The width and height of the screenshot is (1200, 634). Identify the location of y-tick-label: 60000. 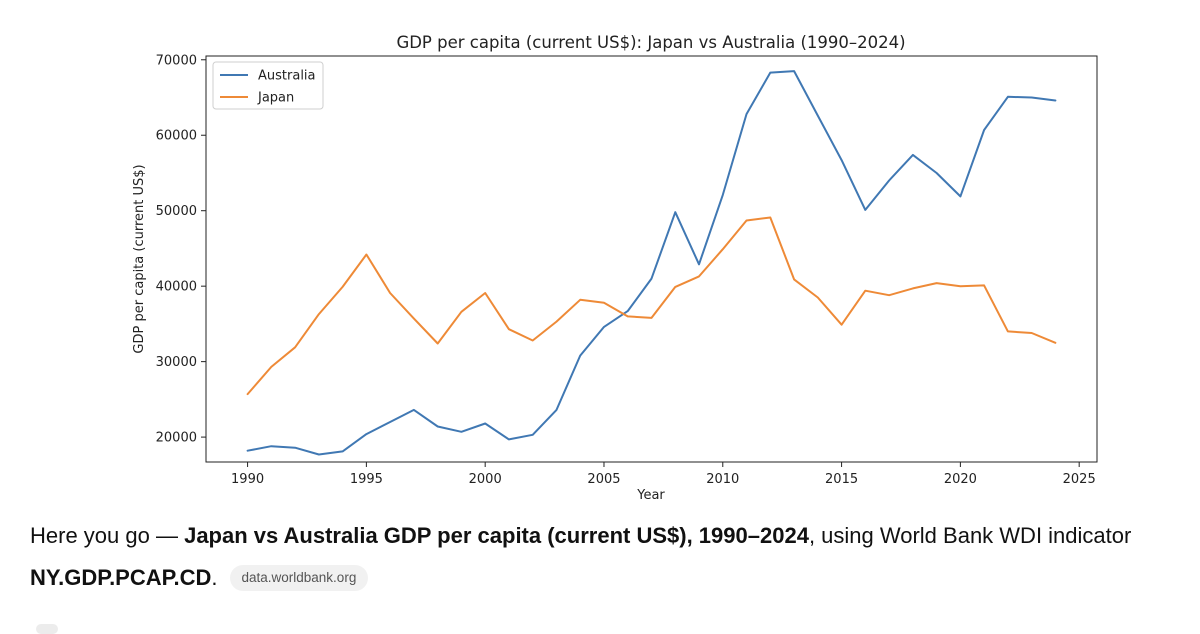
(176, 136).